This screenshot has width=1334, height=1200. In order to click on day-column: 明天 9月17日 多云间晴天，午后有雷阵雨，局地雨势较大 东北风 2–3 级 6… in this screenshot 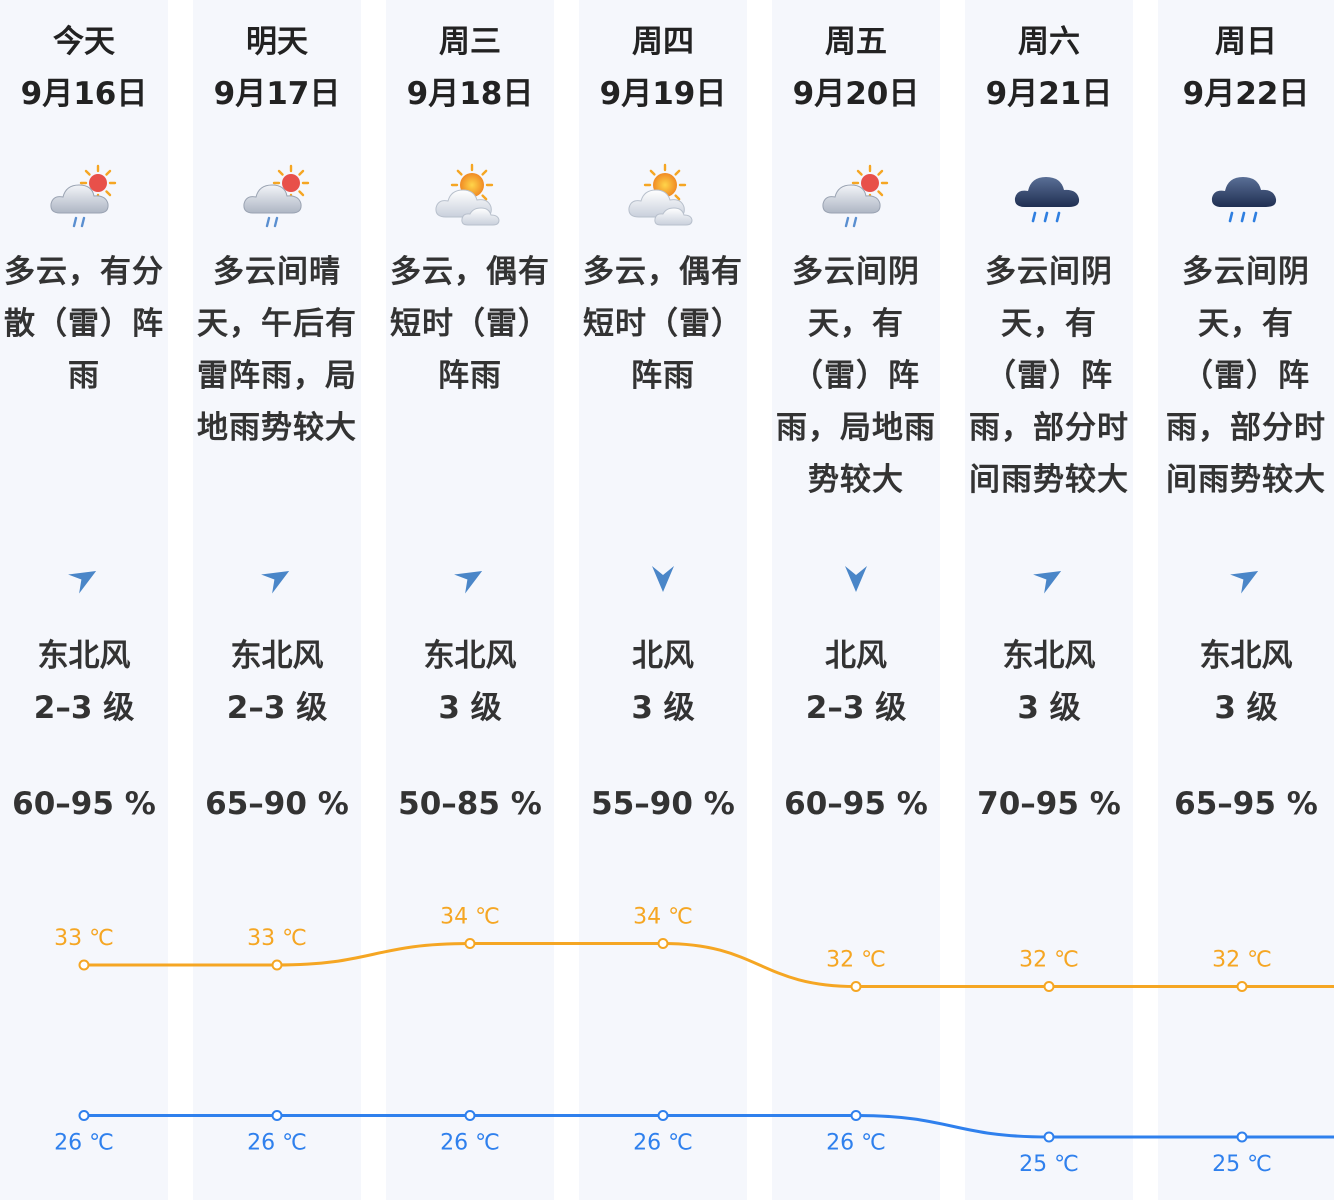, I will do `click(277, 600)`.